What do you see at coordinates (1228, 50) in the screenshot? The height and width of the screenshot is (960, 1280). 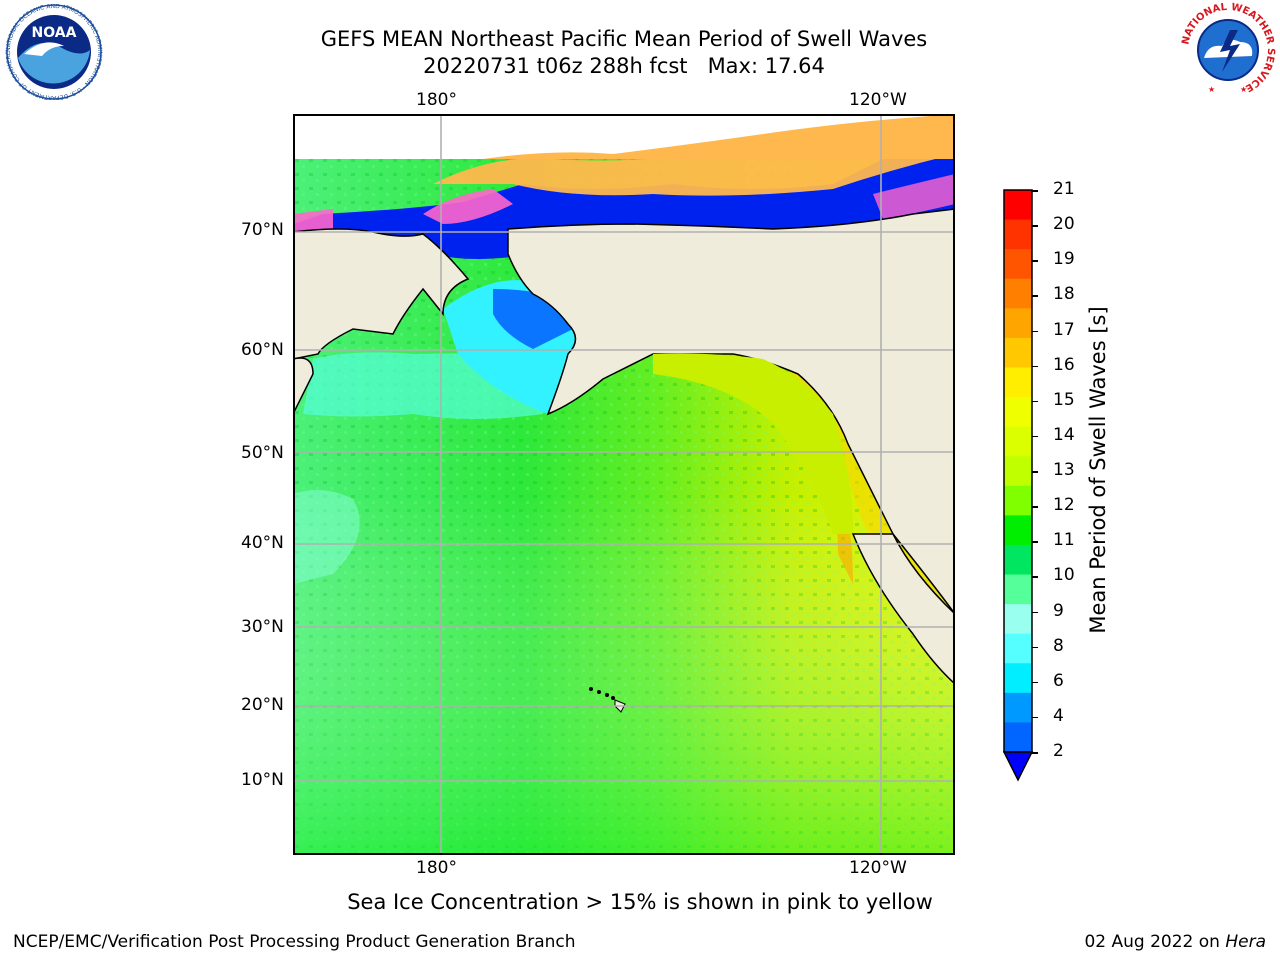 I see `nws-logo: NATIONAL WEATHER SERVICE ★ ★` at bounding box center [1228, 50].